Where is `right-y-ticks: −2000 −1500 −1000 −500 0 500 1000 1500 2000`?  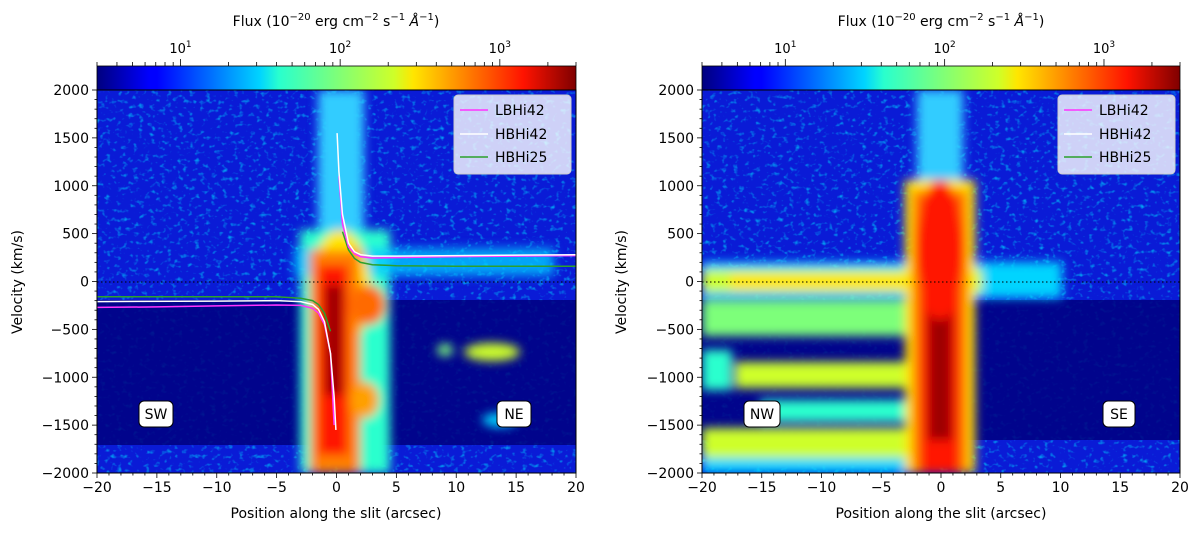
right-y-ticks: −2000 −1500 −1000 −500 0 500 1000 1500 2000 is located at coordinates (674, 282).